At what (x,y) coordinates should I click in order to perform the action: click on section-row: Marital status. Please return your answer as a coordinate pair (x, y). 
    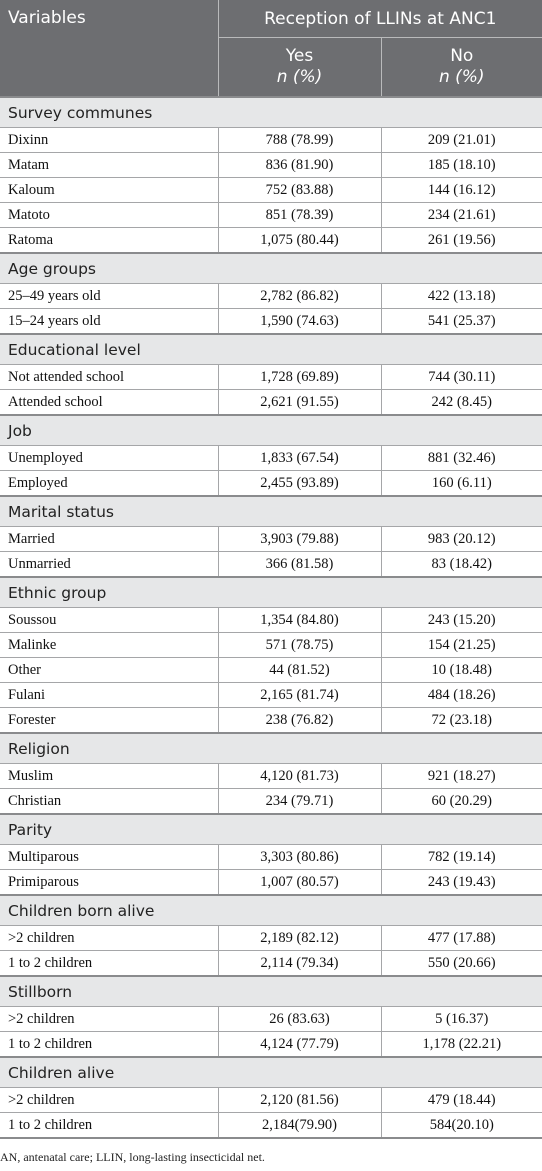
    Looking at the image, I should click on (271, 511).